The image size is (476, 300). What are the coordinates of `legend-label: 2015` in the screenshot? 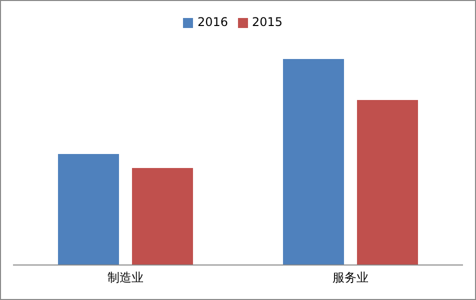 It's located at (267, 22).